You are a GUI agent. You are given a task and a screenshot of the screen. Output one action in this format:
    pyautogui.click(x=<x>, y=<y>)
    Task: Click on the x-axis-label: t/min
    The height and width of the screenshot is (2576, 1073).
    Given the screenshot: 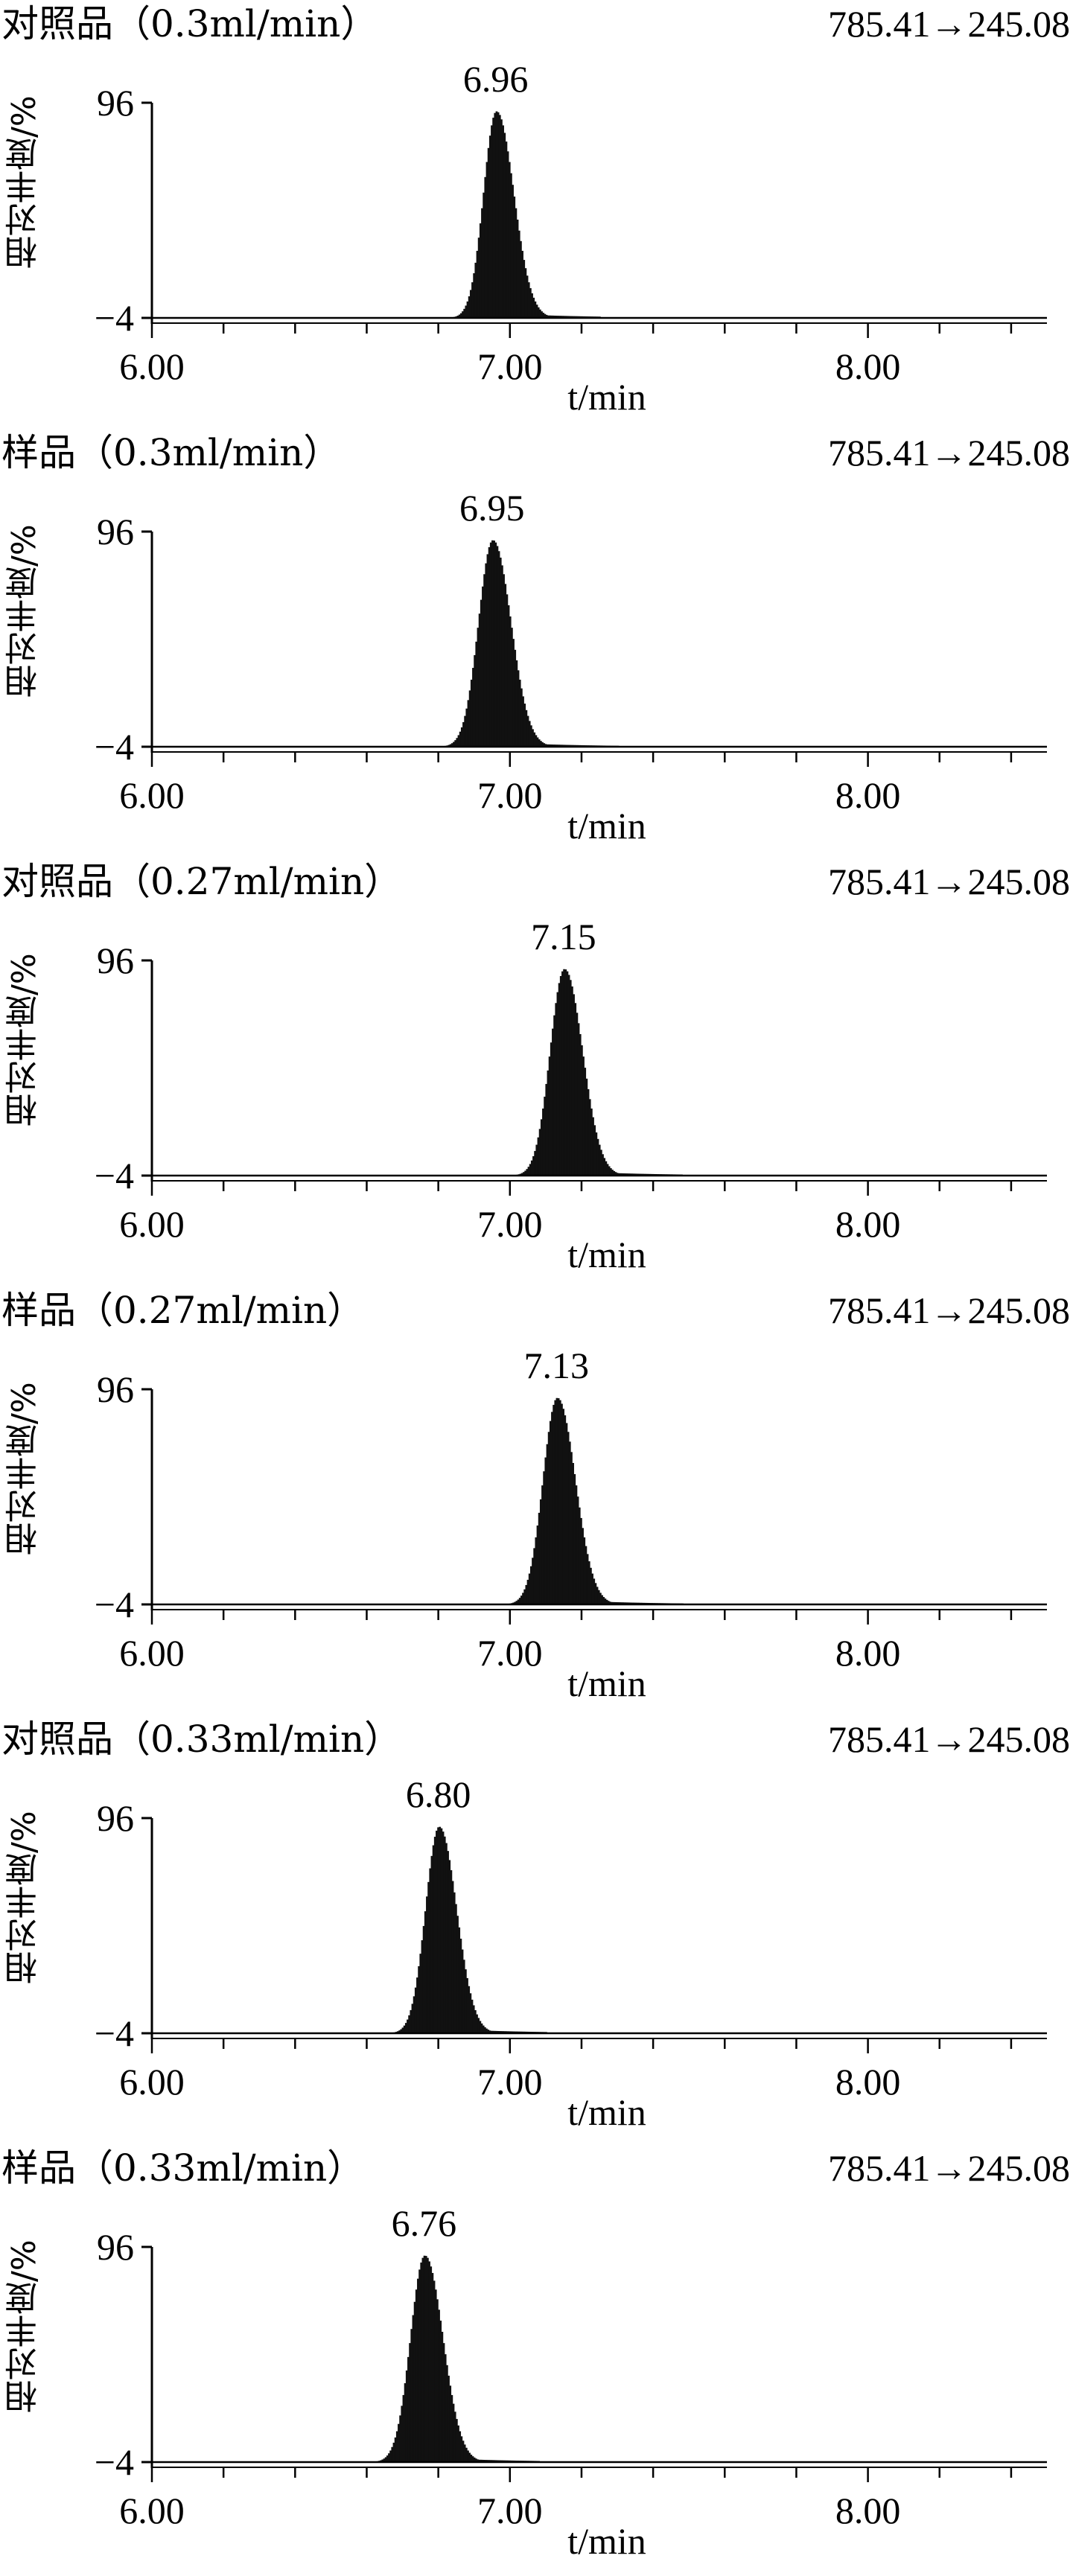 What is the action you would take?
    pyautogui.click(x=606, y=2541)
    